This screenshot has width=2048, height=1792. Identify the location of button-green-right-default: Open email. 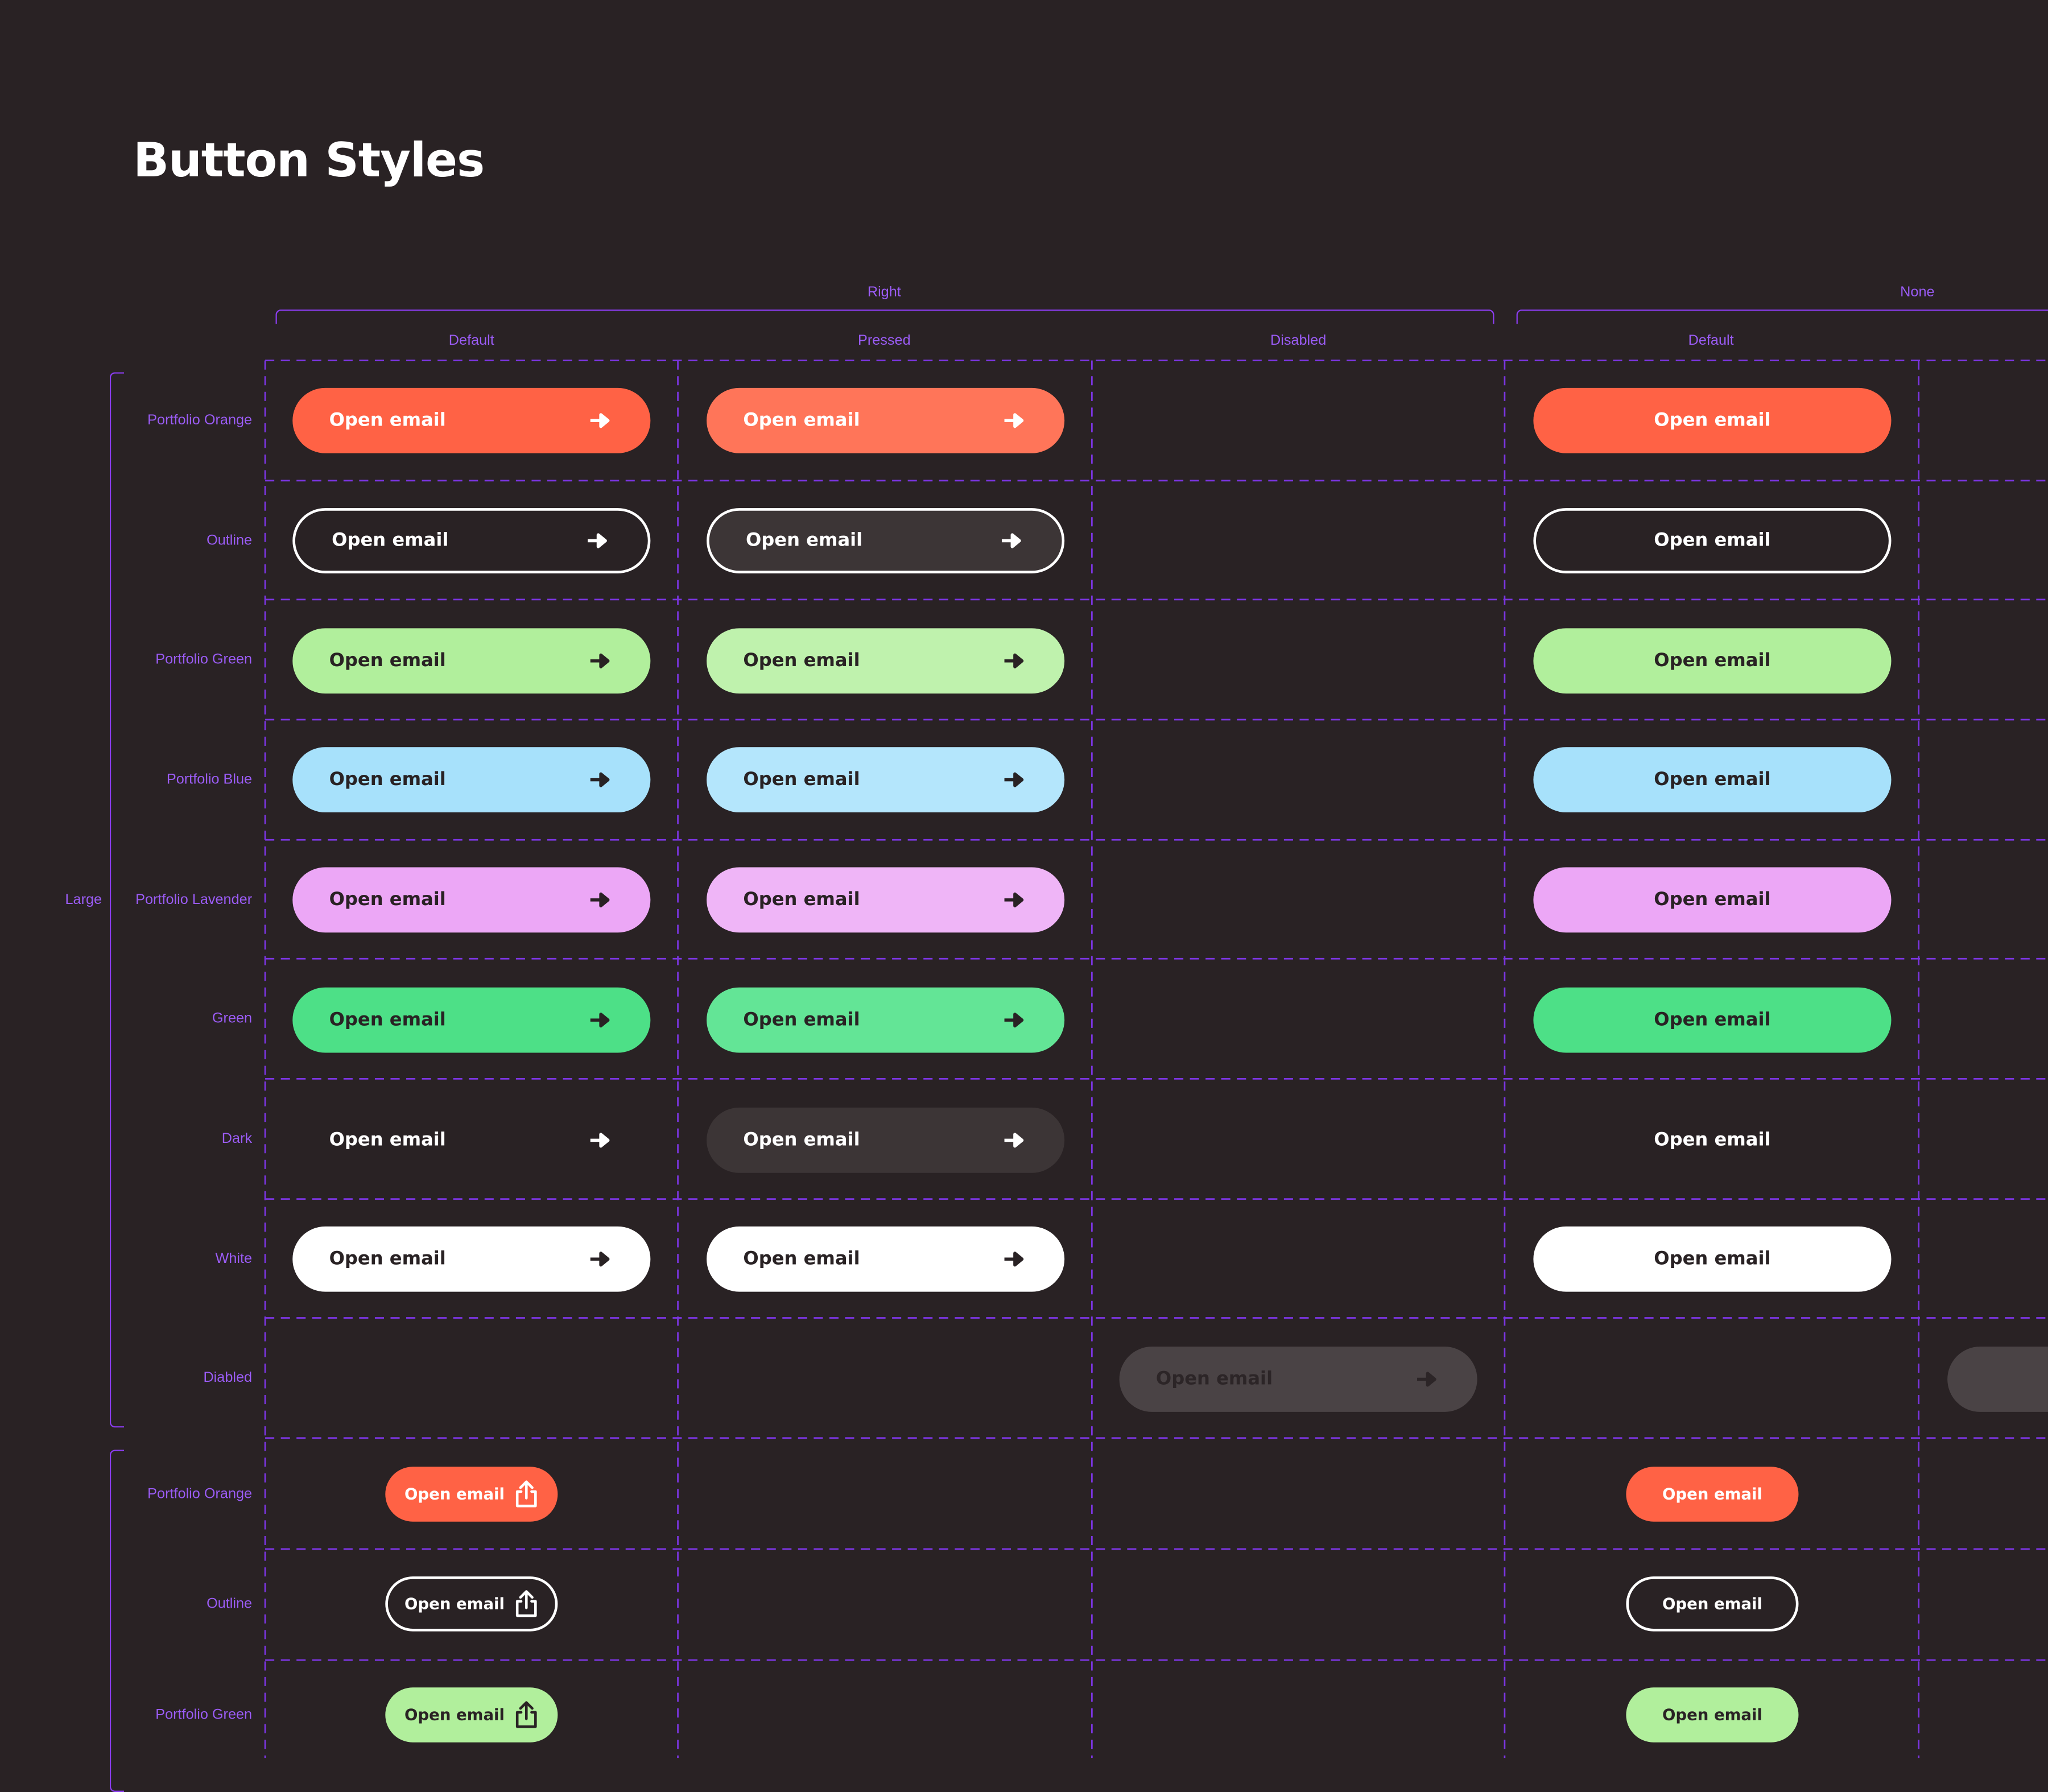
(471, 1020).